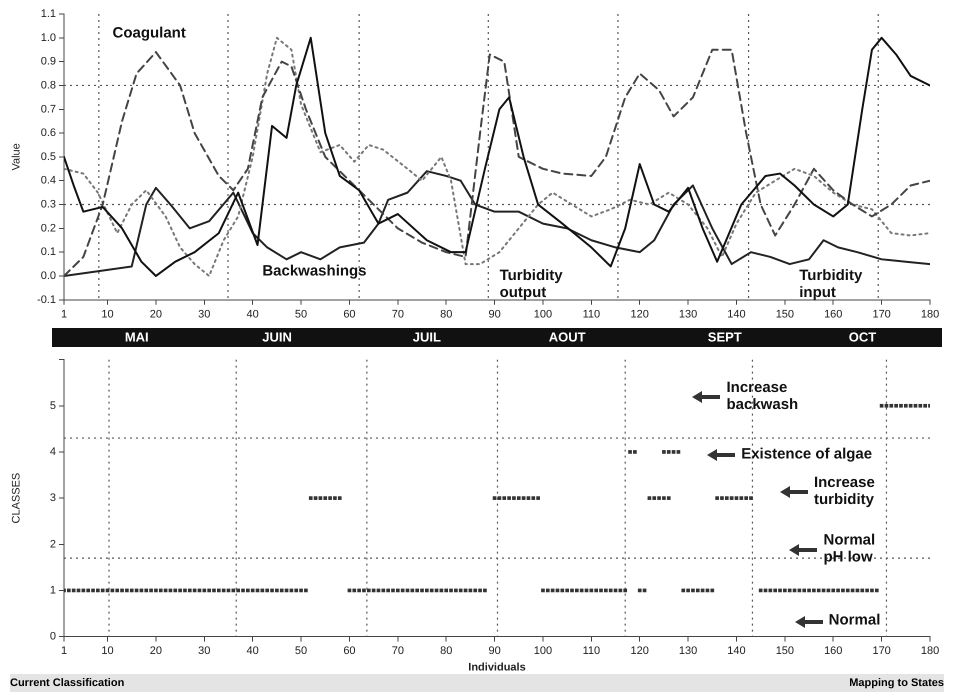 The height and width of the screenshot is (696, 954). I want to click on y-axis-title: CLASSES, so click(16, 498).